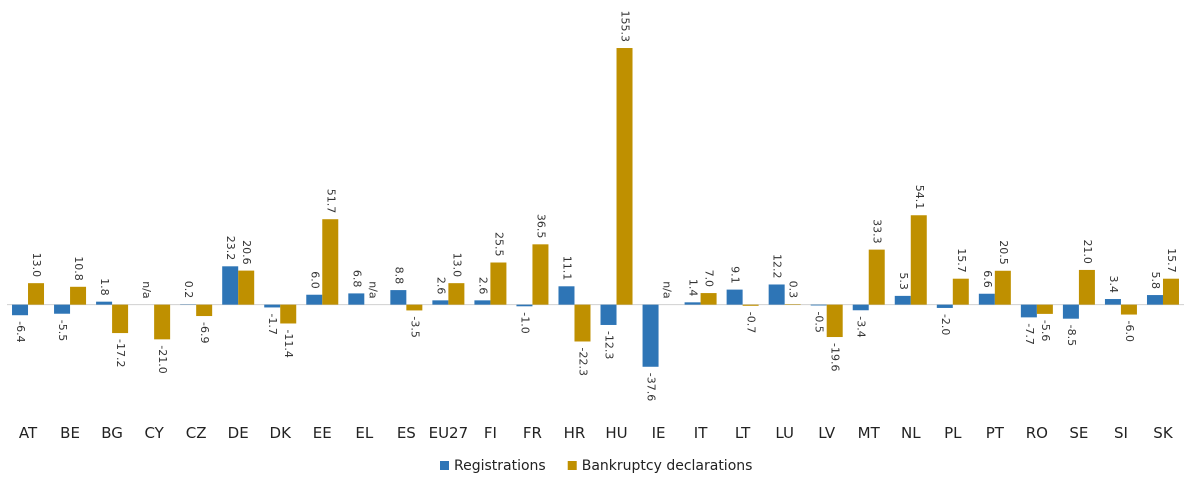 This screenshot has width=1192, height=478. What do you see at coordinates (20, 331) in the screenshot?
I see `value-label: -6.4` at bounding box center [20, 331].